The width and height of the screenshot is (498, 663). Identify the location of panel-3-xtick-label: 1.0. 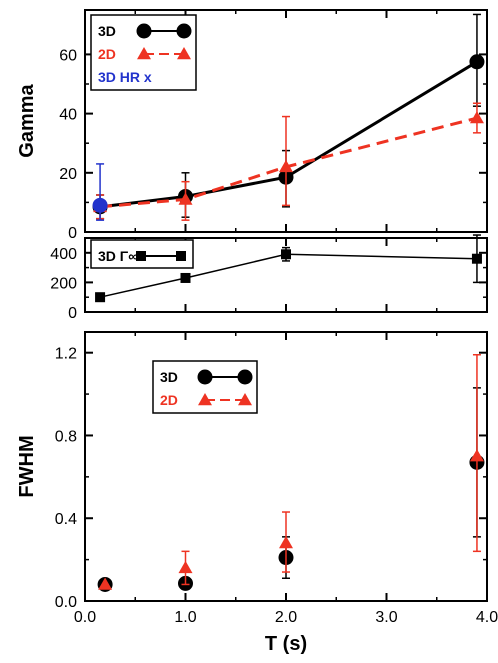
(185, 617).